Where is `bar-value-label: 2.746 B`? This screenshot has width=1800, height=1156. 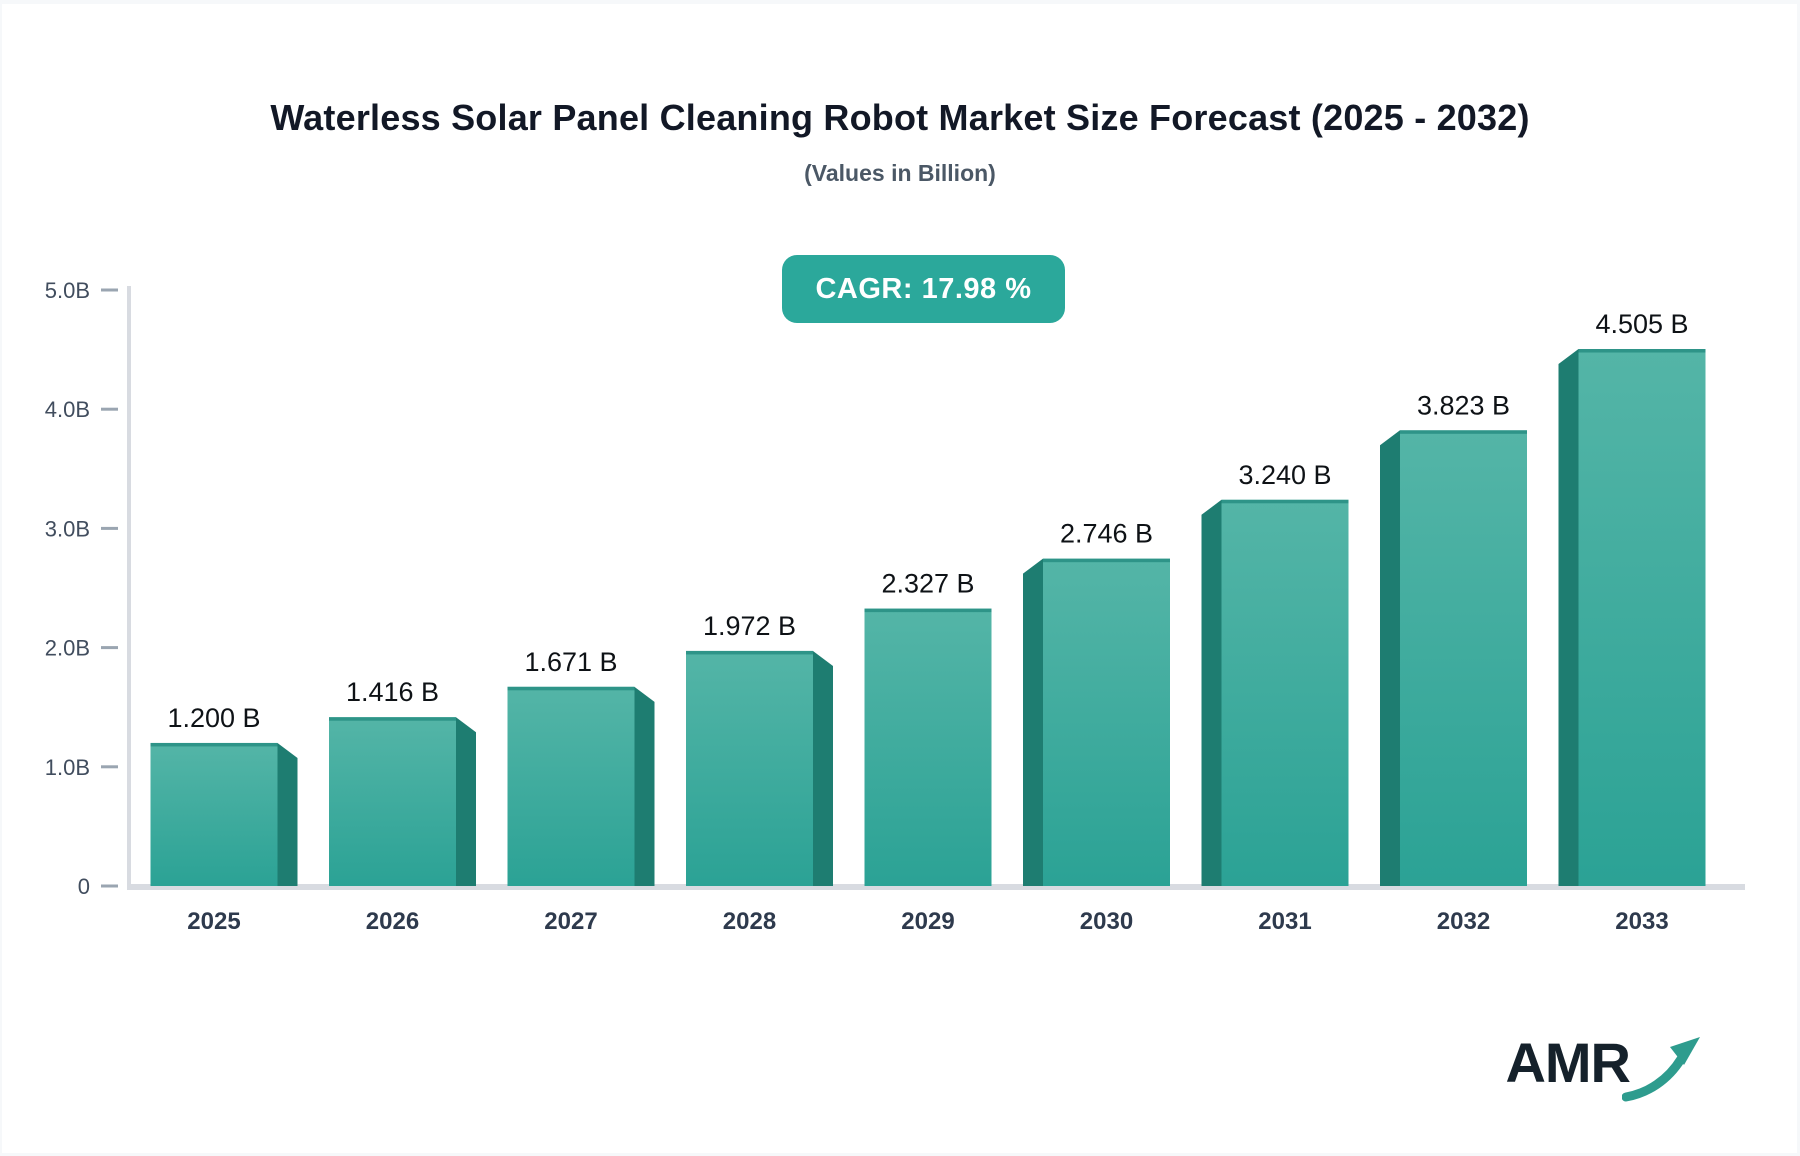
bar-value-label: 2.746 B is located at coordinates (1106, 534).